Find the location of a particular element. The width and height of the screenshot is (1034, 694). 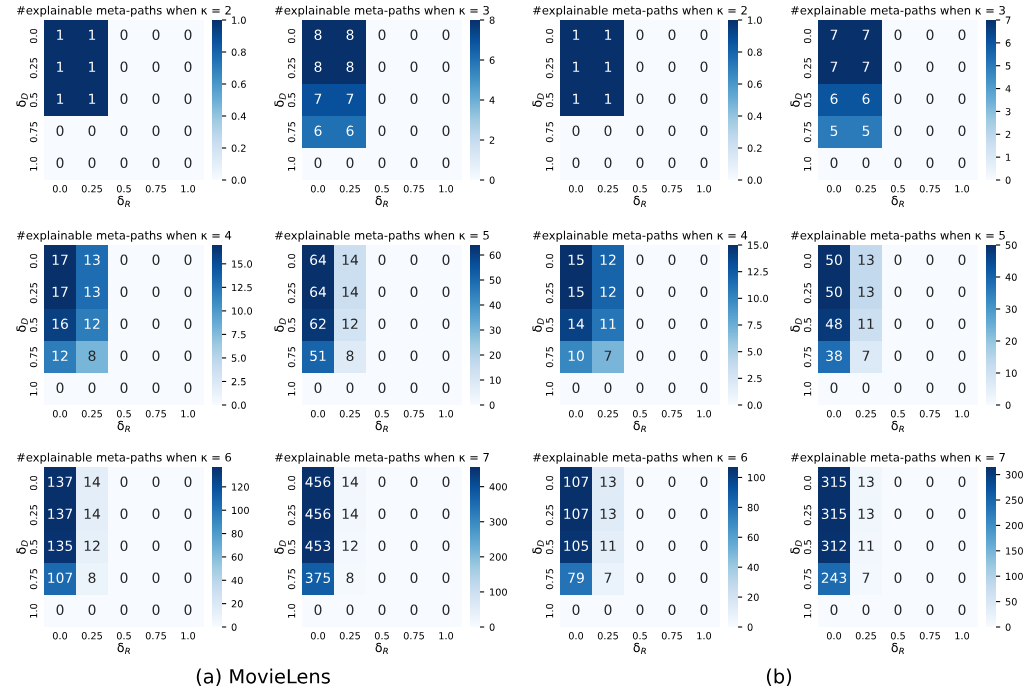

color-bar-label: 30 is located at coordinates (495, 330).